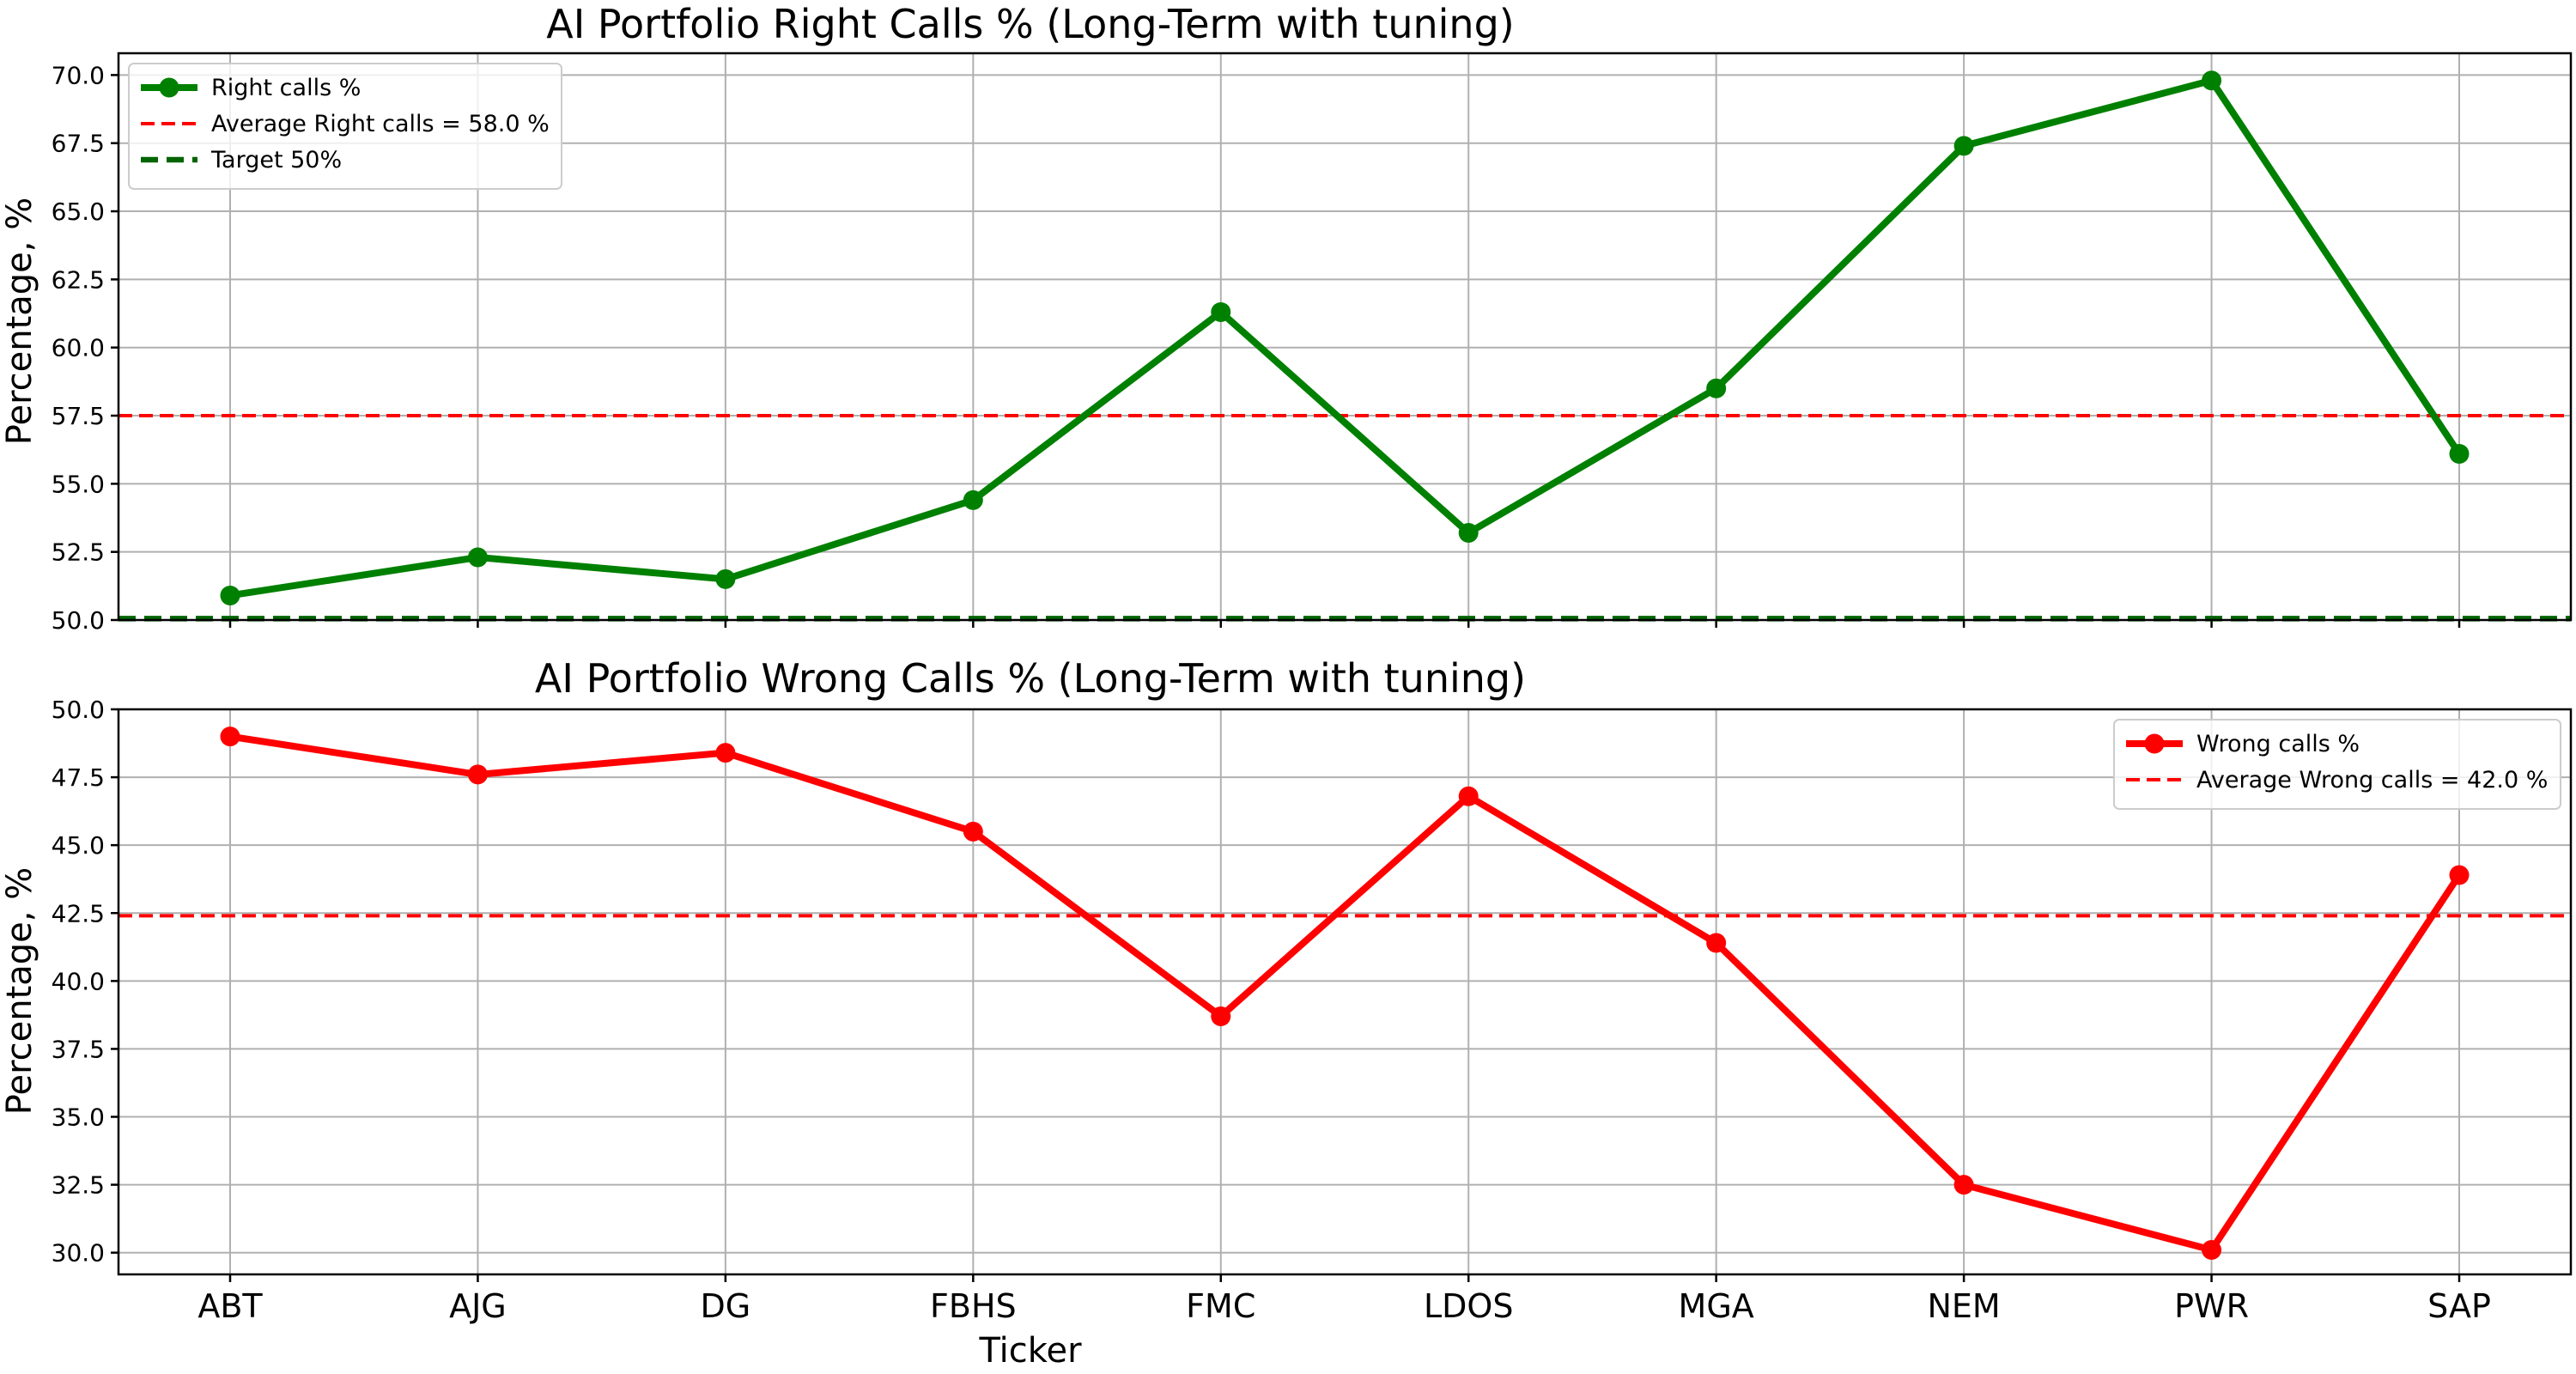  What do you see at coordinates (1716, 943) in the screenshot?
I see `wrong-calls-point-mga` at bounding box center [1716, 943].